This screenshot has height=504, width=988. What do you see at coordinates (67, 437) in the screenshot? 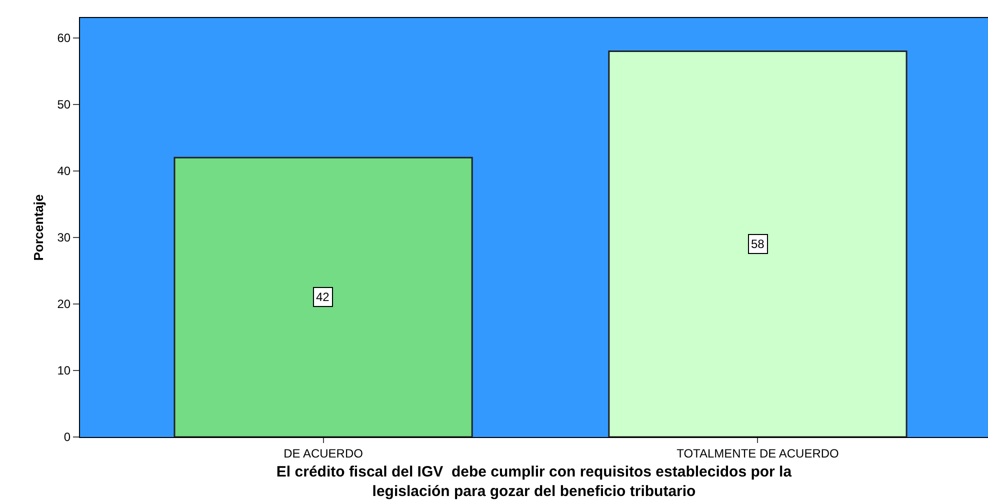
I see `y-tick-label: 0` at bounding box center [67, 437].